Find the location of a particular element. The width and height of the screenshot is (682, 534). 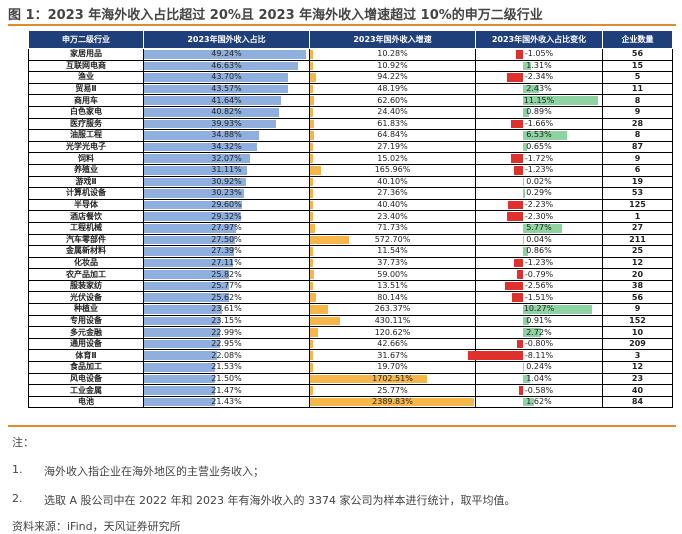

growth-value: 40.10% is located at coordinates (392, 181).